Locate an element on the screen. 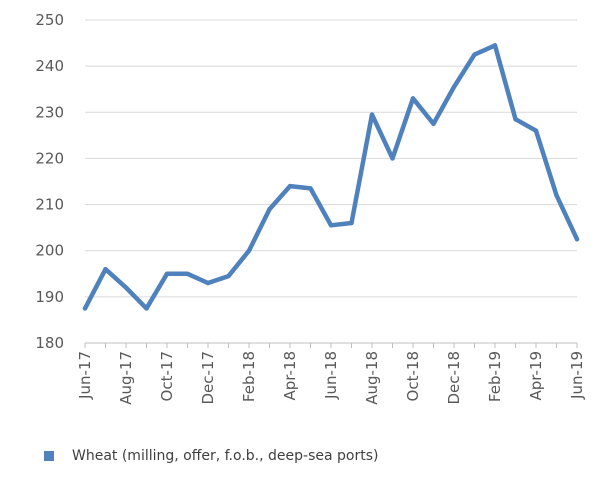  x-tick-label: Feb-18 is located at coordinates (249, 376).